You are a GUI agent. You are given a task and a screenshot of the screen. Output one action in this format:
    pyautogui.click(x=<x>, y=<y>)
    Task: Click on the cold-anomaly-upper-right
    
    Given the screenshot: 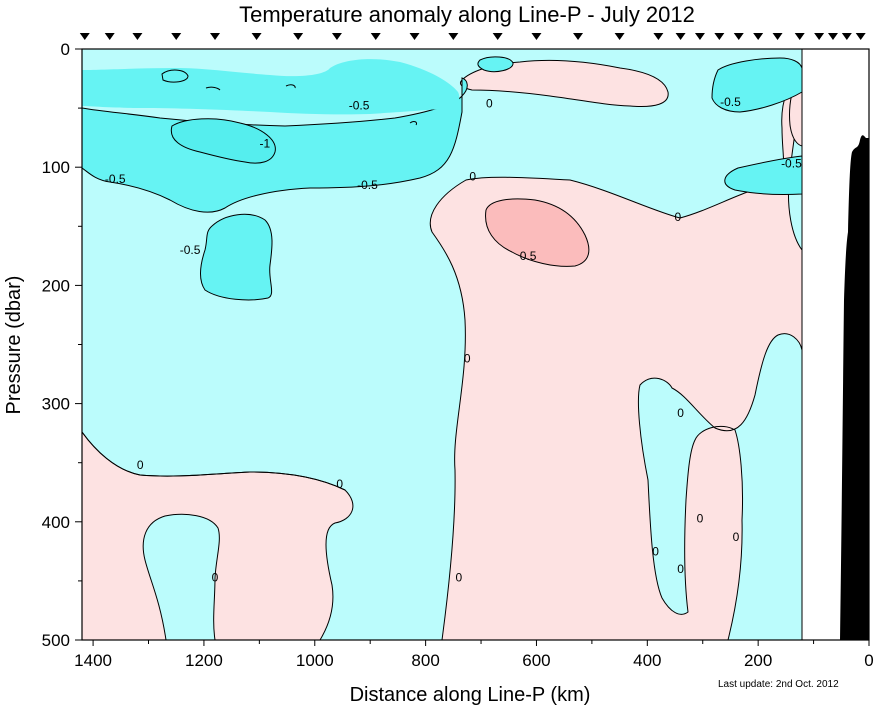 What is the action you would take?
    pyautogui.click(x=757, y=85)
    